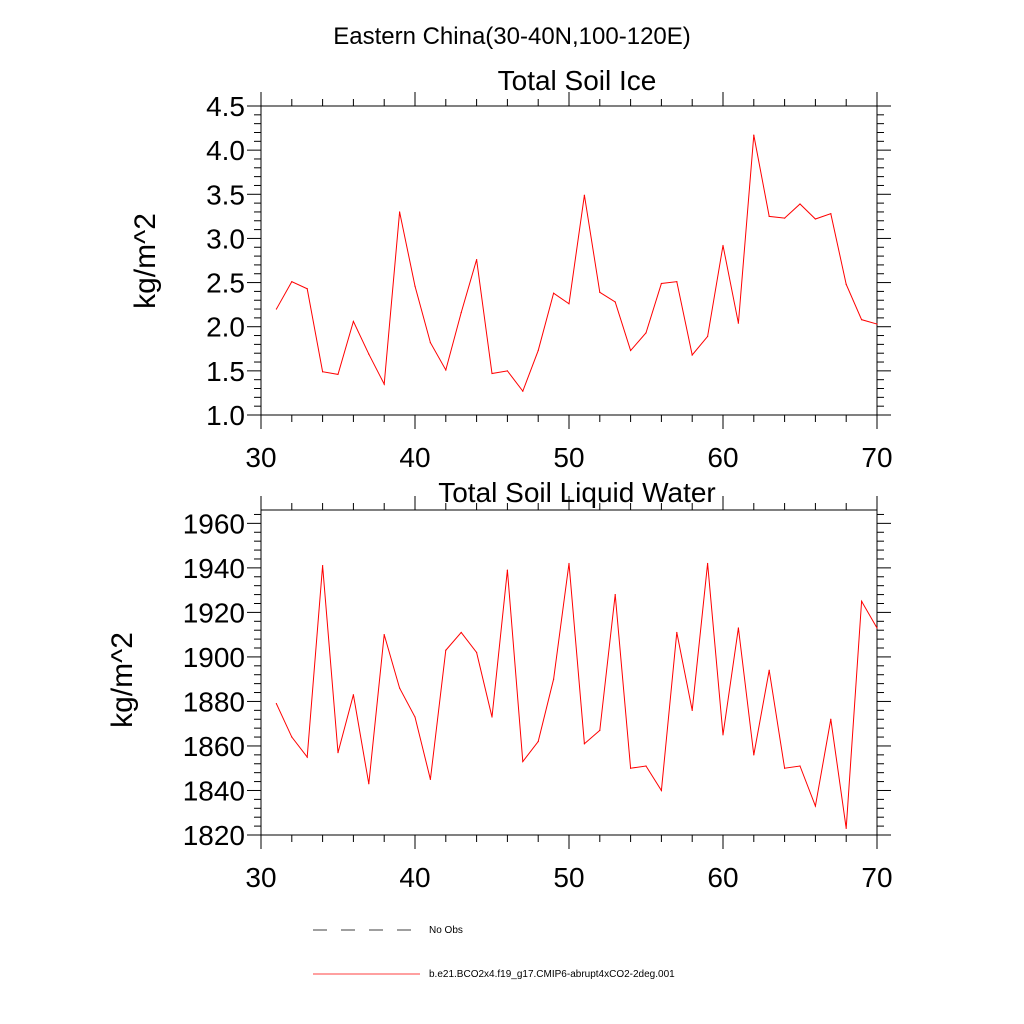 Image resolution: width=1024 pixels, height=1024 pixels. What do you see at coordinates (260, 457) in the screenshot?
I see `chart-0-x-tick-label: 30` at bounding box center [260, 457].